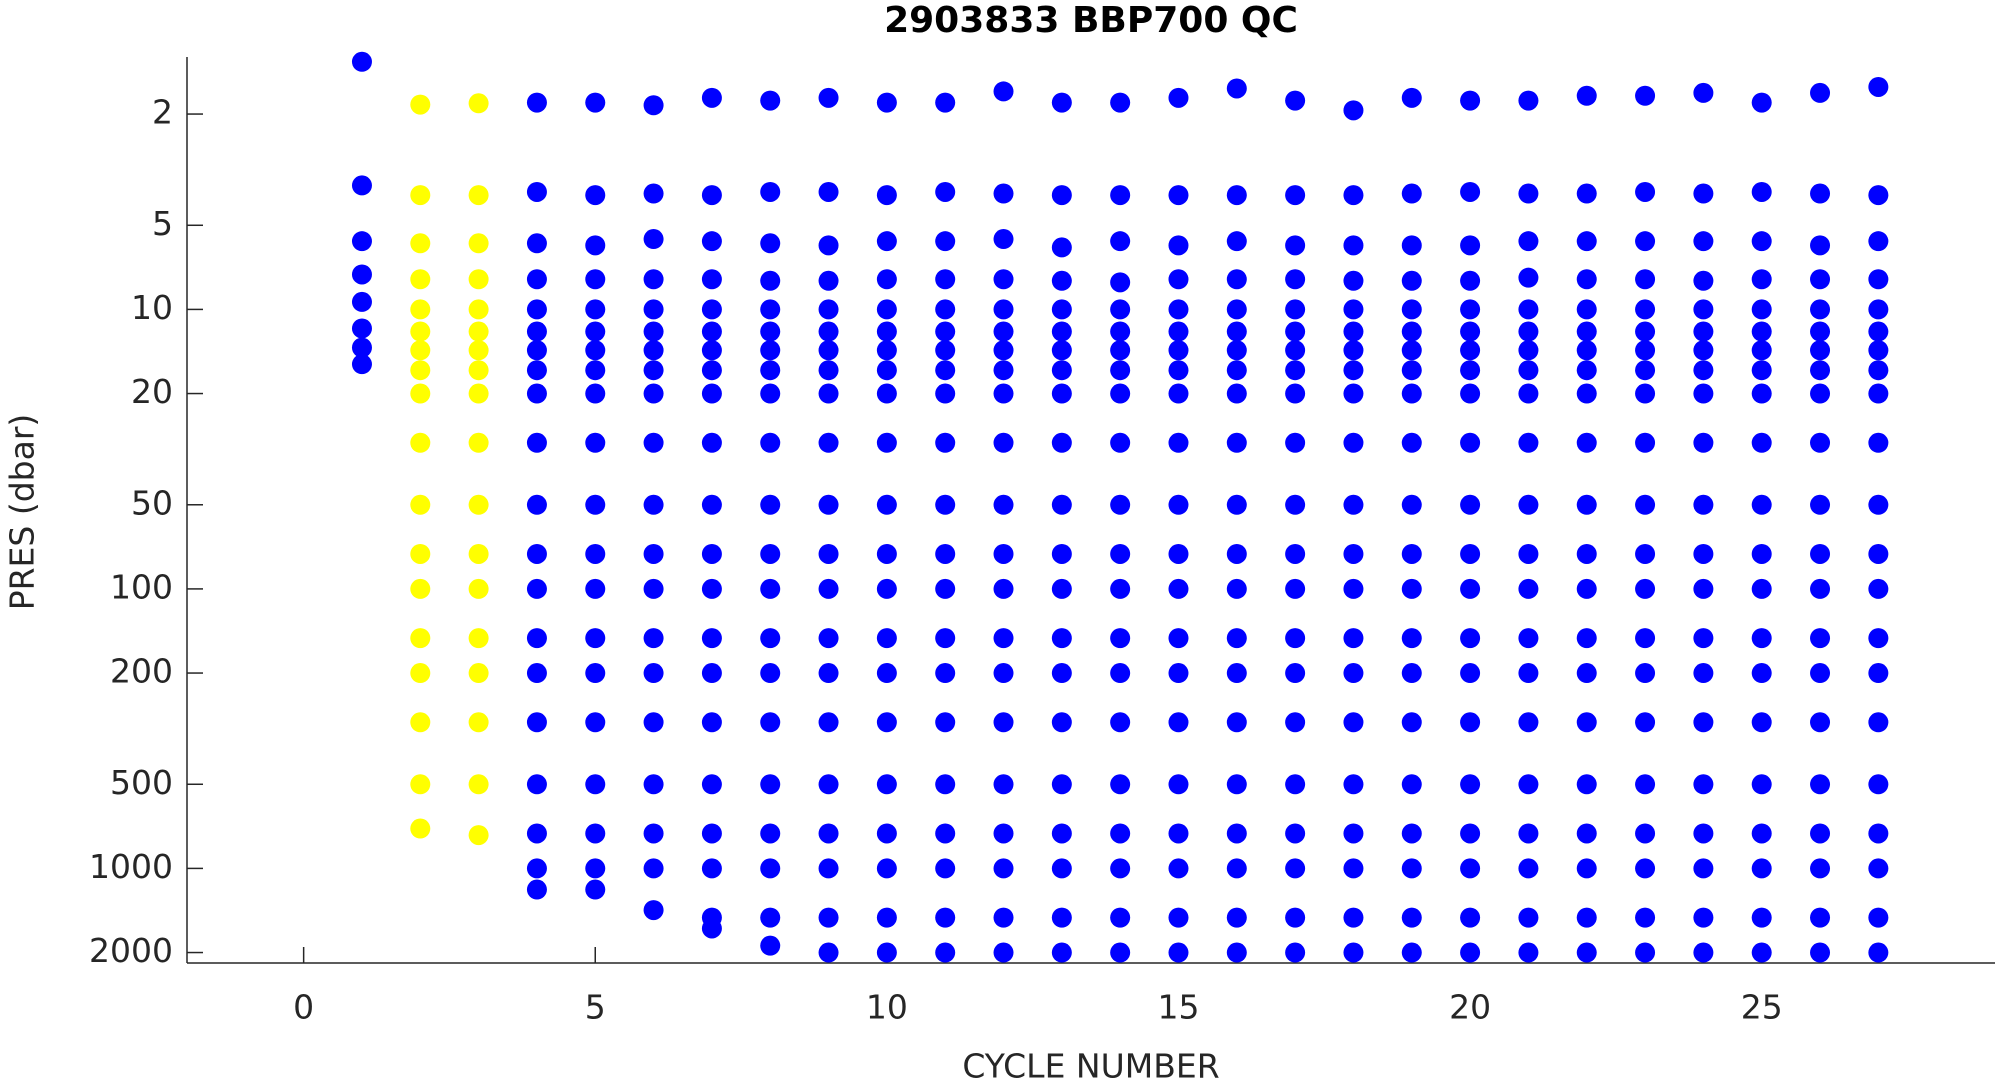 This screenshot has height=1088, width=1999. Describe the element at coordinates (162, 223) in the screenshot. I see `y-tick-label: 5` at that location.